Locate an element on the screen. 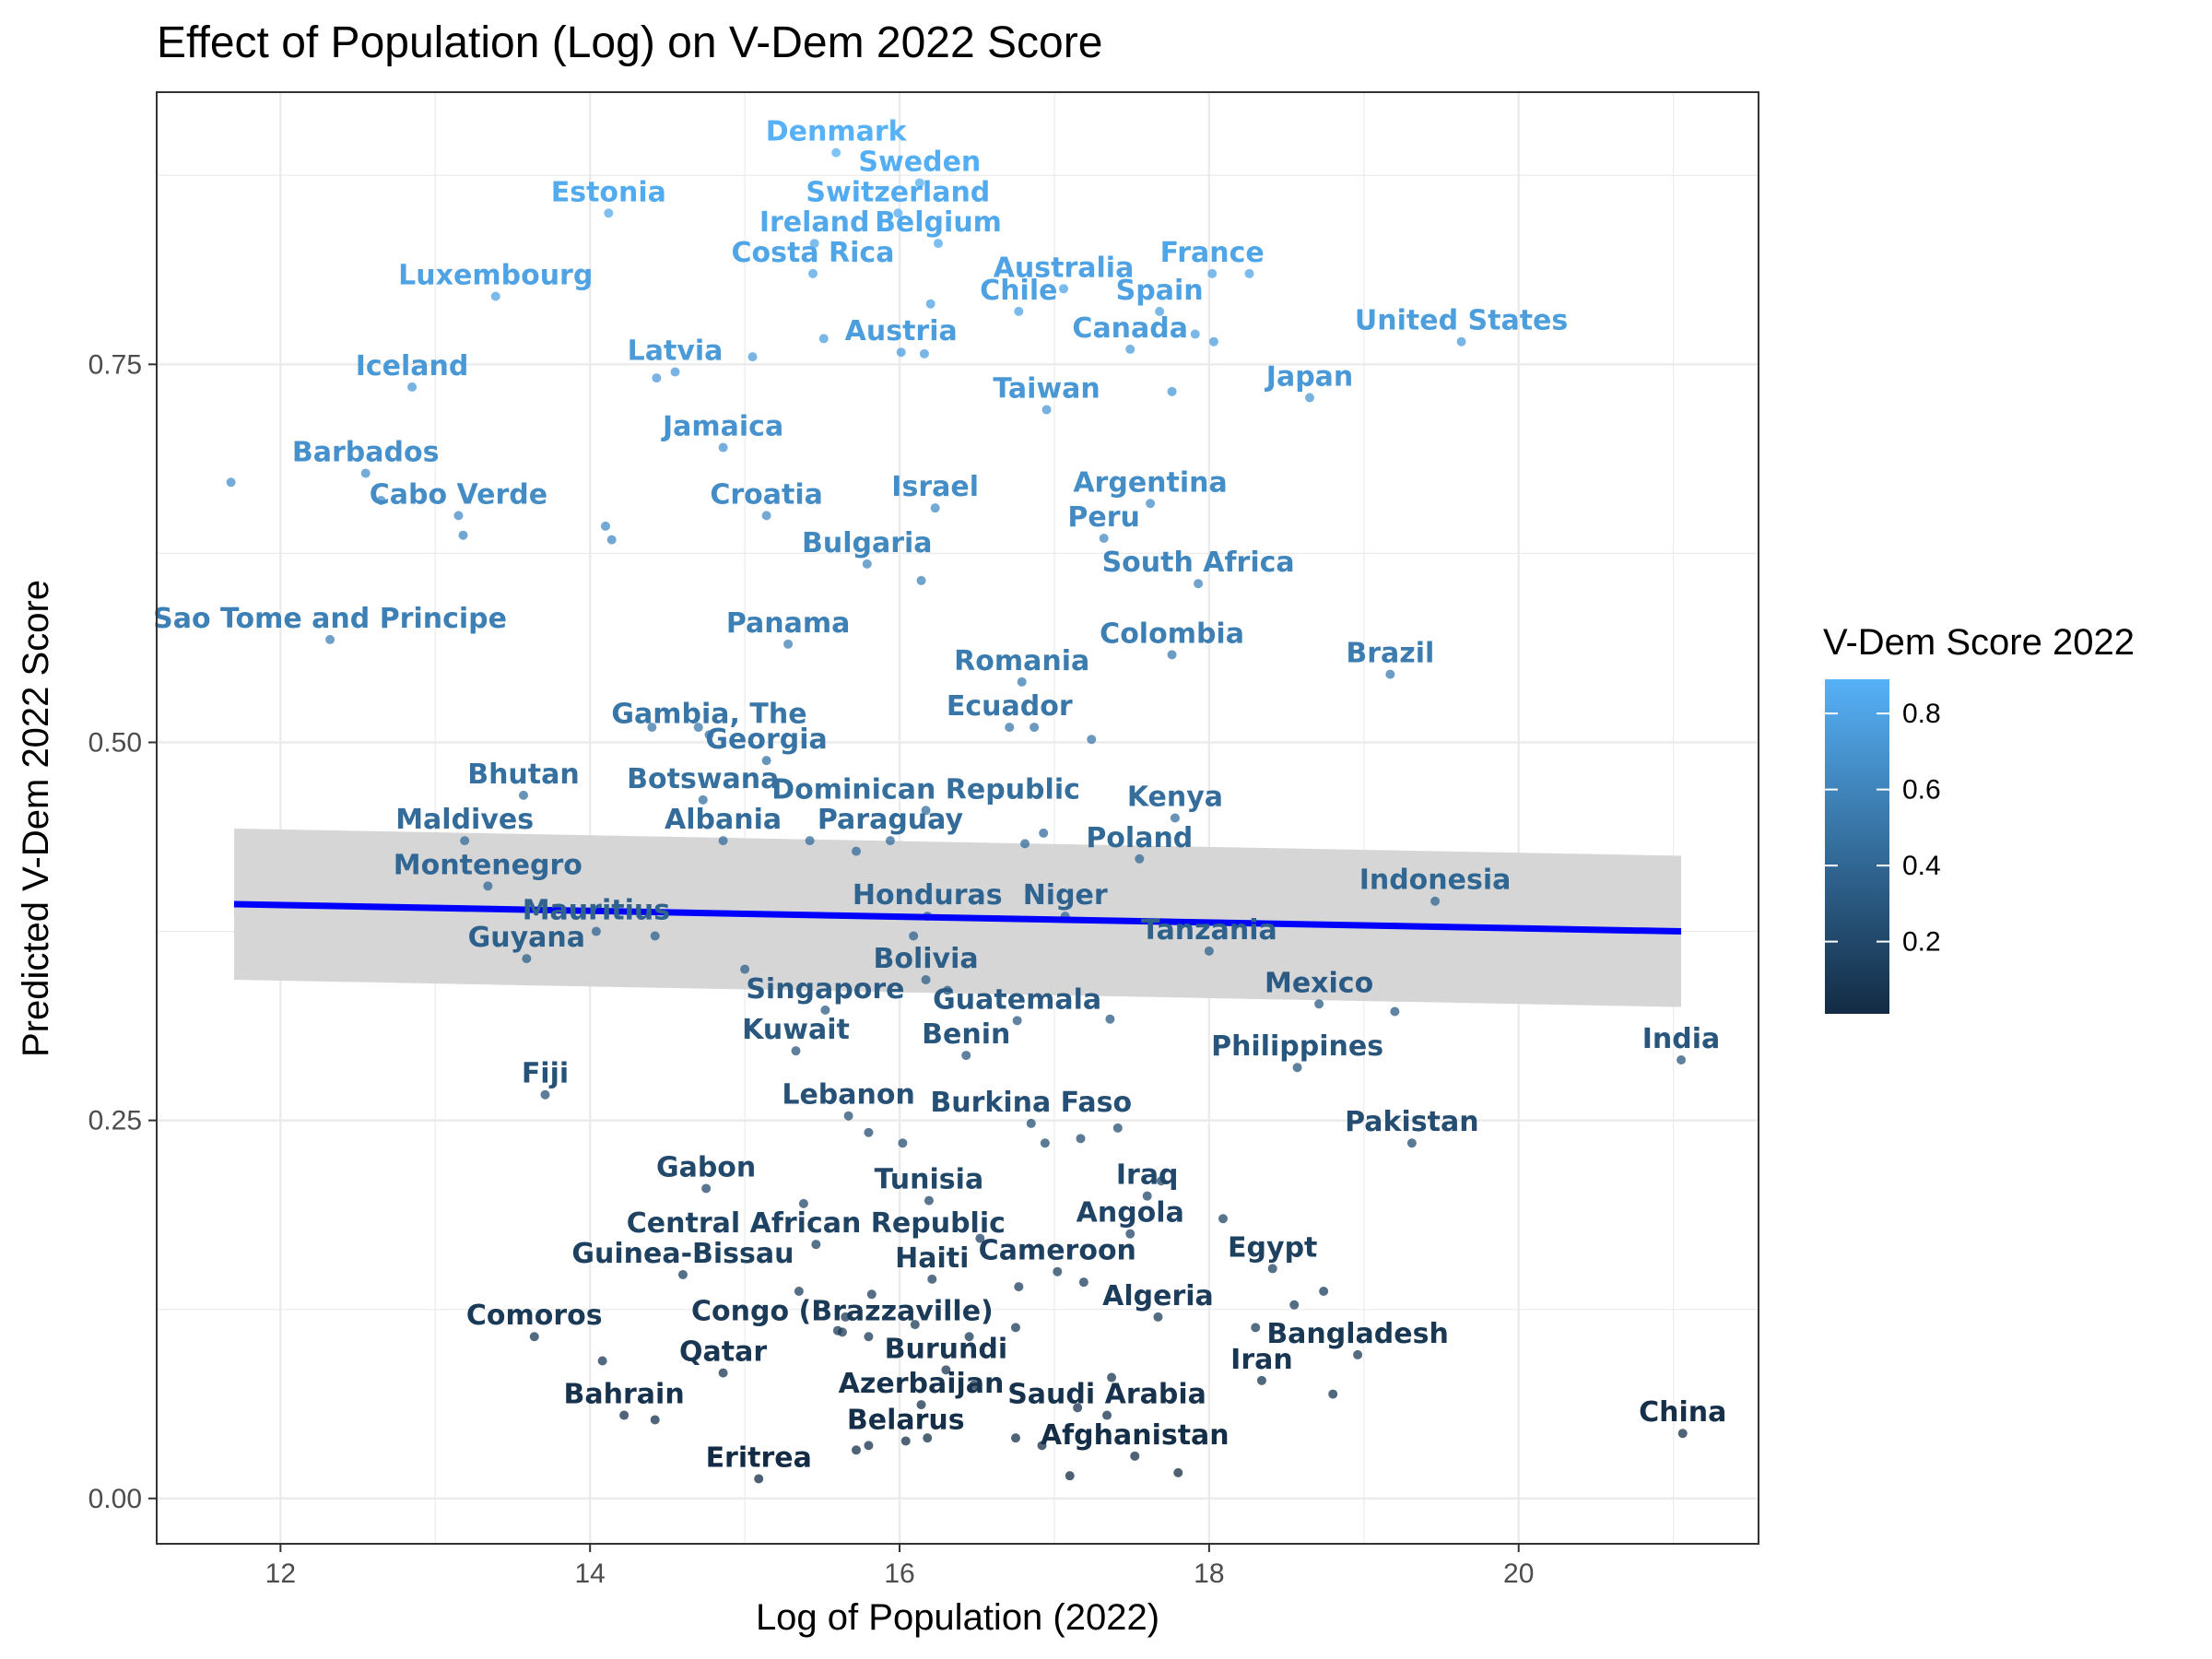  point-label: Afghanistan is located at coordinates (1135, 1435).